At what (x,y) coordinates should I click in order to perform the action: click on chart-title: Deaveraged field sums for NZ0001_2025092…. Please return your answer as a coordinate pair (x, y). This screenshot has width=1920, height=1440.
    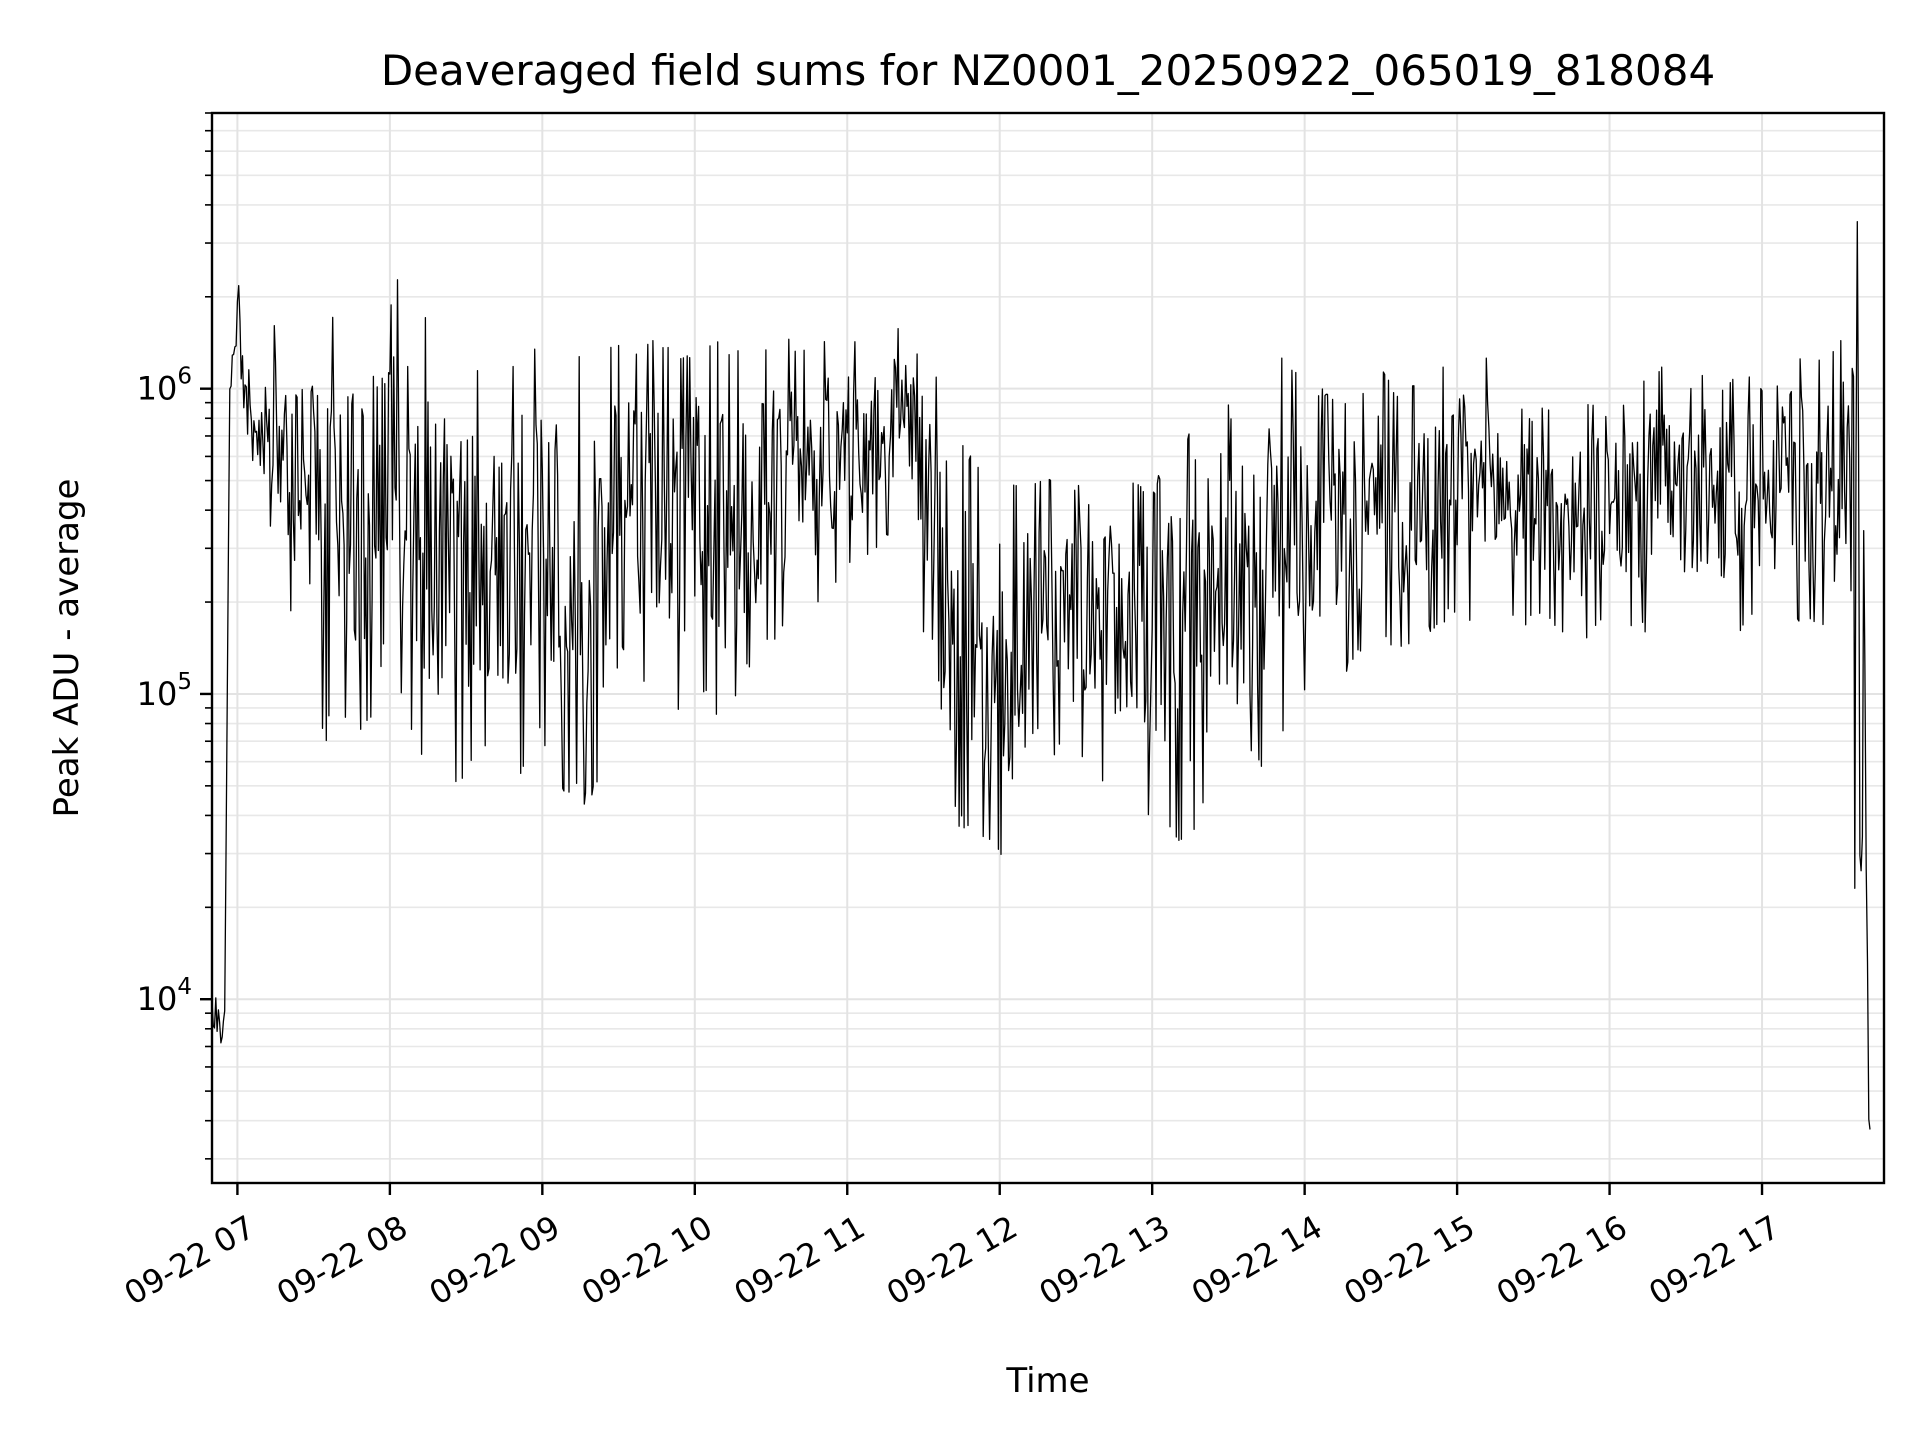
    Looking at the image, I should click on (1048, 70).